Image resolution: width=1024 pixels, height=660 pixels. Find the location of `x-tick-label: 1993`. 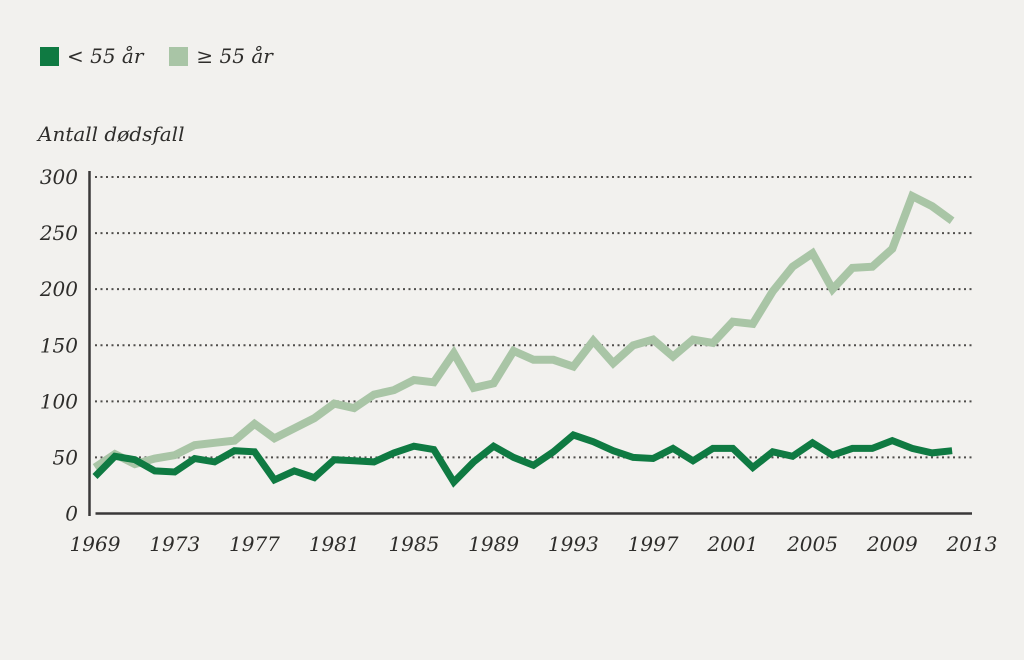

x-tick-label: 1993 is located at coordinates (573, 544).